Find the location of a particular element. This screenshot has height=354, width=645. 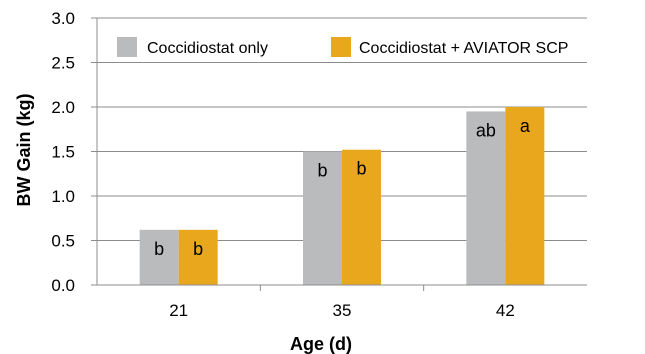

y-tick-label: 0.0 is located at coordinates (63, 285).